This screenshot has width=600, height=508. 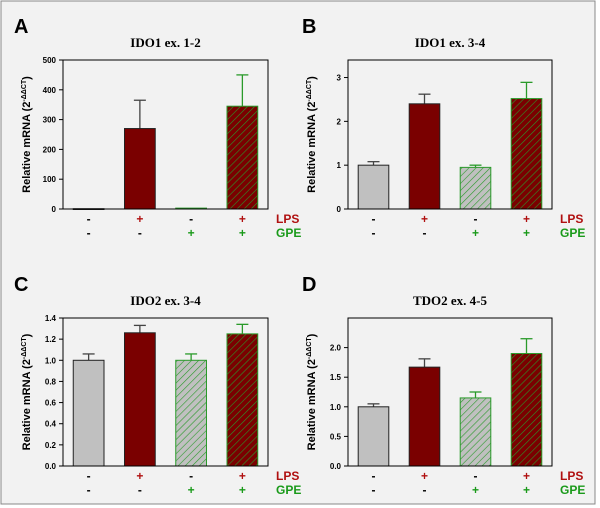 I want to click on y-tick-label: 2, so click(x=339, y=121).